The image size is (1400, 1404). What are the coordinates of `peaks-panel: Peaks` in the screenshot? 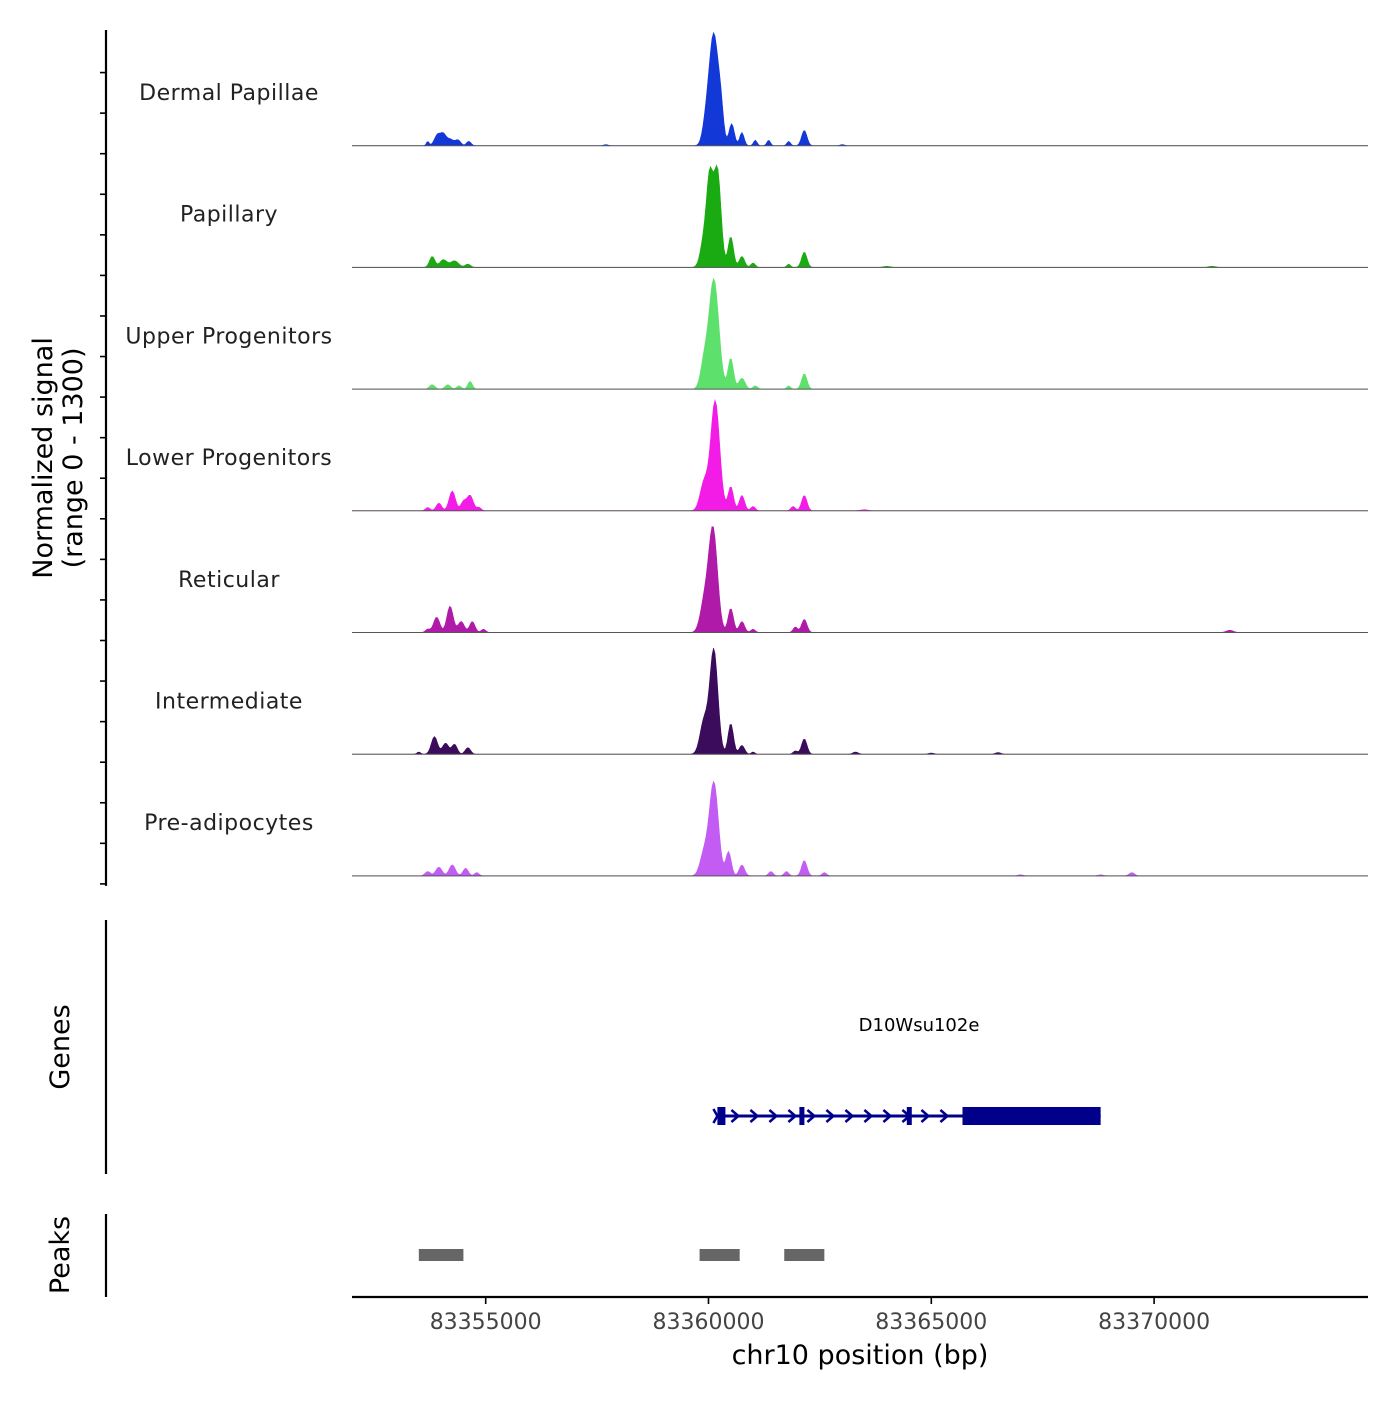 It's located at (435, 1255).